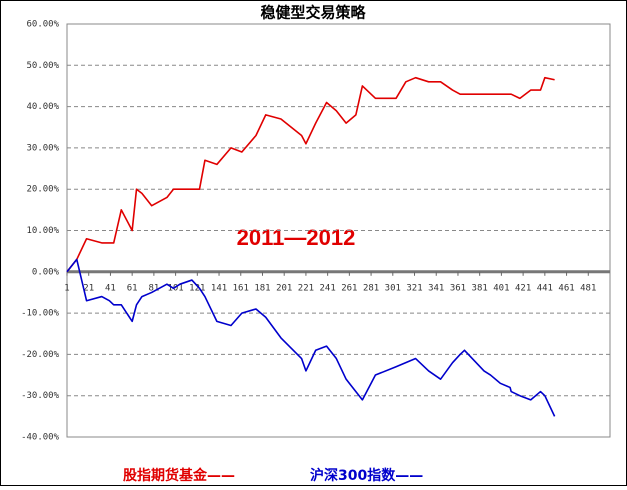 This screenshot has width=627, height=490. What do you see at coordinates (88, 288) in the screenshot?
I see `x-tick-label: 21` at bounding box center [88, 288].